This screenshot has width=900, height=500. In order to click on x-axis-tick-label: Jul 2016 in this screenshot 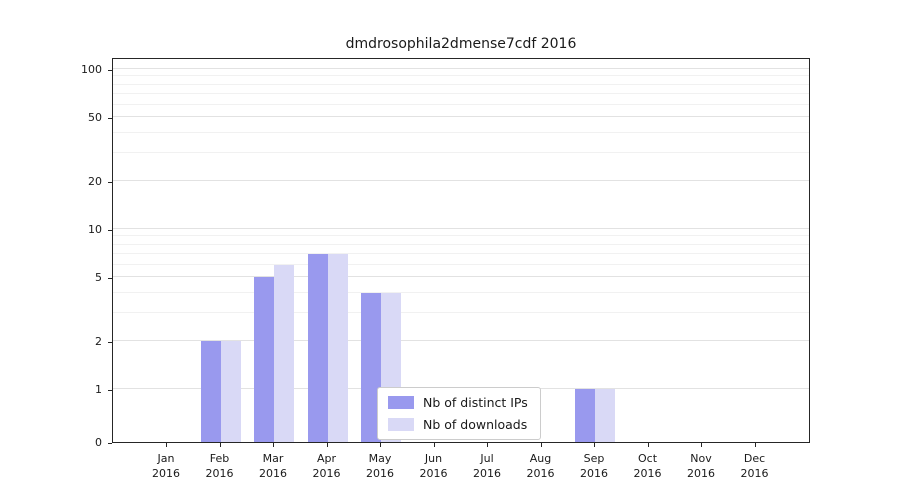, I will do `click(487, 466)`.